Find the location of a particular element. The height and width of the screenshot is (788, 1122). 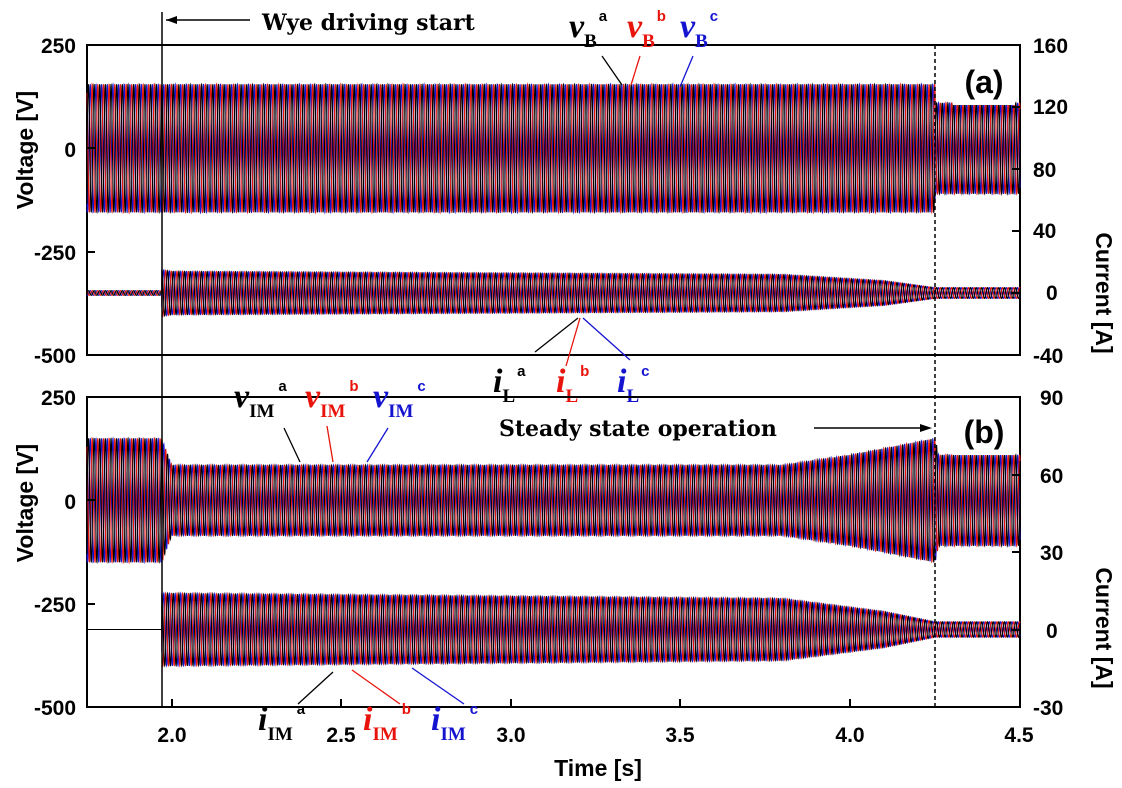

arrow-vIMc is located at coordinates (377, 445).